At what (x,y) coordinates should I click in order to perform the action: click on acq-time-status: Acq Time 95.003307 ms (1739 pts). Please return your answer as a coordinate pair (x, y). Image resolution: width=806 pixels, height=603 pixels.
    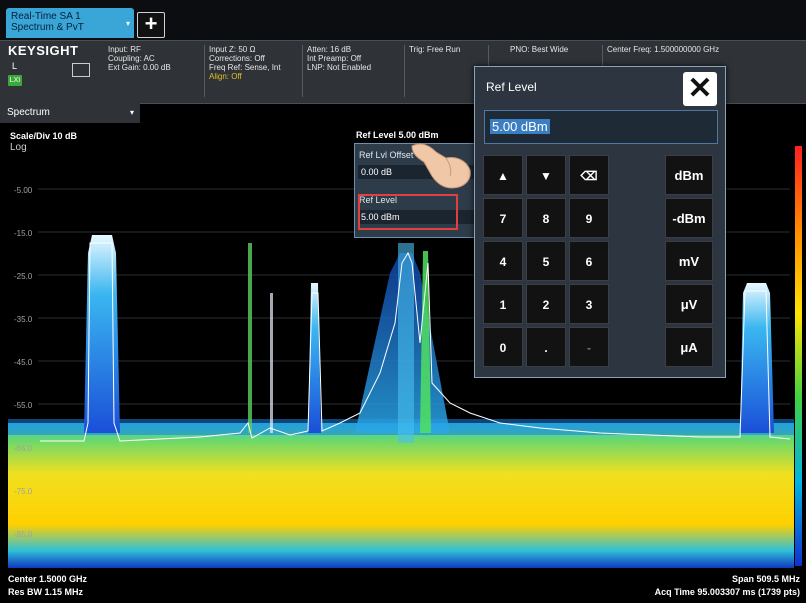
    Looking at the image, I should click on (727, 592).